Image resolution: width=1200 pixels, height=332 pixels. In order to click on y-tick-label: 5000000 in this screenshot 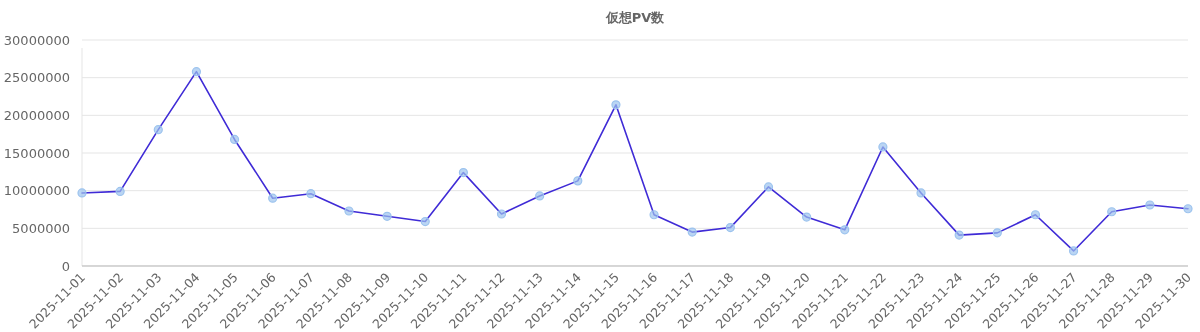, I will do `click(41, 228)`.